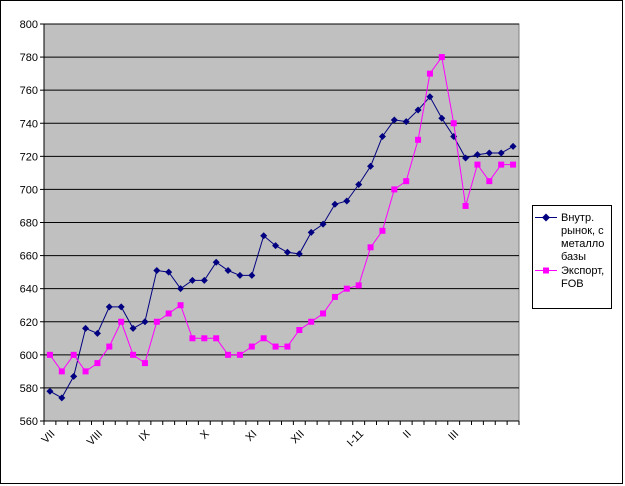 This screenshot has width=625, height=486. Describe the element at coordinates (29, 91) in the screenshot. I see `y-tick-label: 760` at that location.